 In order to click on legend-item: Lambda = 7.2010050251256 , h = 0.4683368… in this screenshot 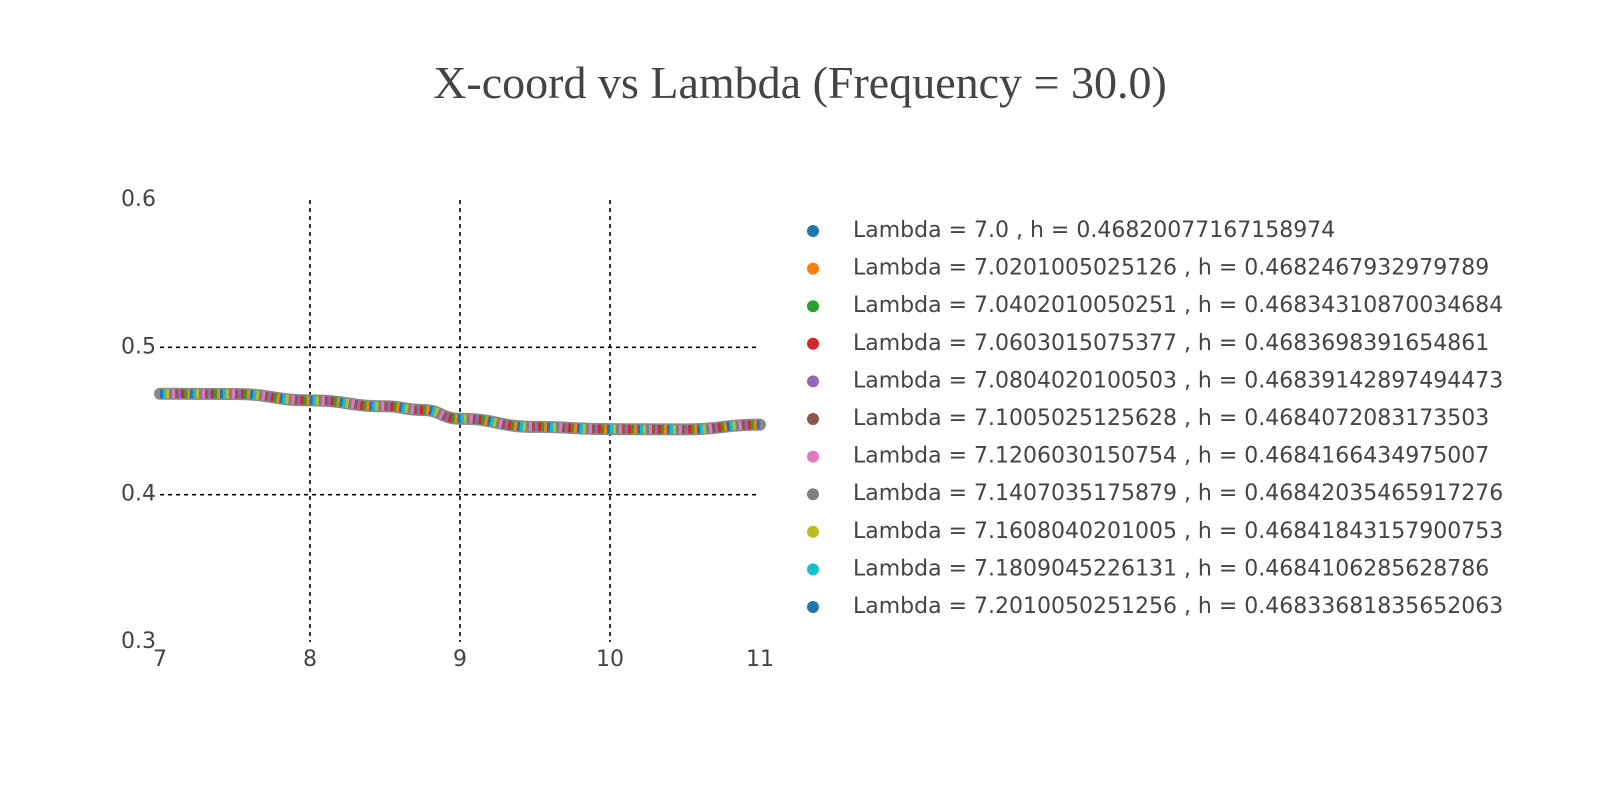, I will do `click(1155, 606)`.